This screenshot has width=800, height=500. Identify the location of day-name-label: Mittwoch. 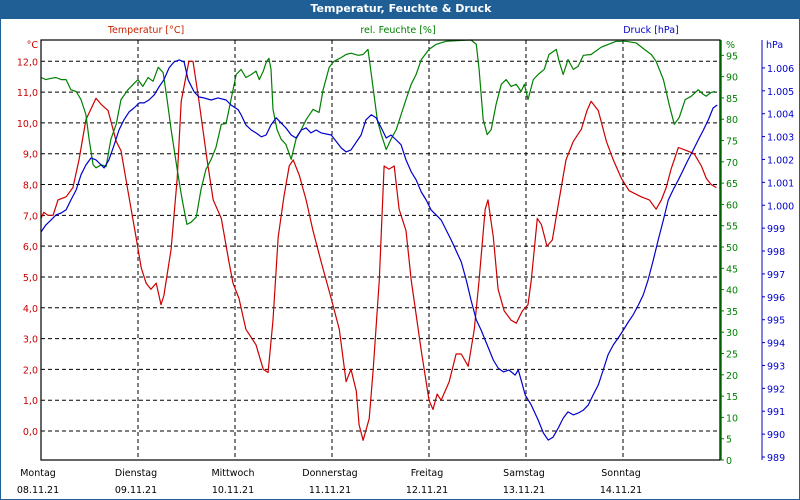
(232, 473).